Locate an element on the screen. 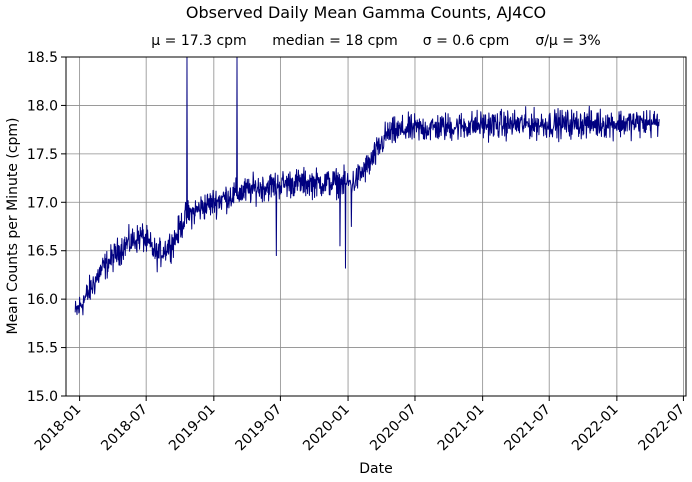 The image size is (692, 482). subtitle-median: median = 18 cpm is located at coordinates (335, 41).